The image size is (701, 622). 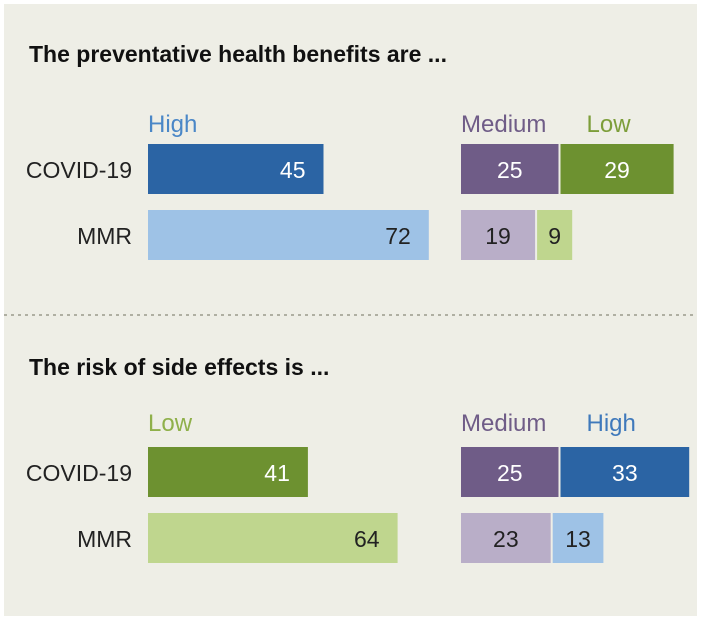 I want to click on data-label-medium-mmr: 23, so click(x=506, y=539).